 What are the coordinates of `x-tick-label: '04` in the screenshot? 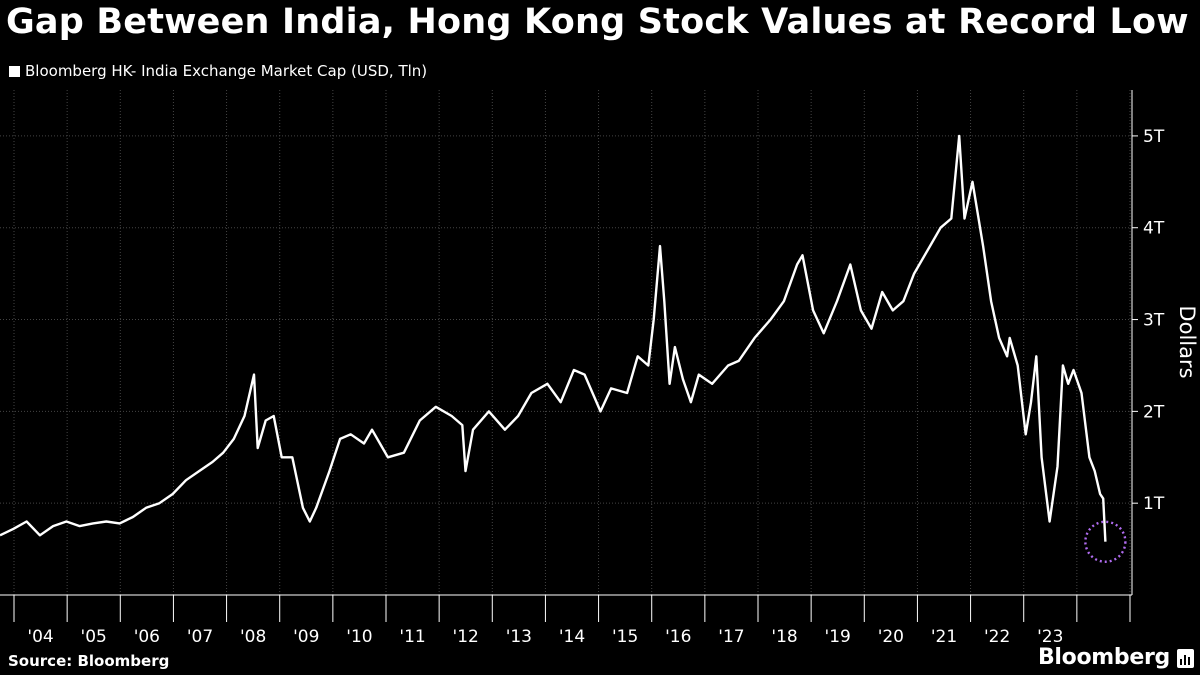 It's located at (40, 637).